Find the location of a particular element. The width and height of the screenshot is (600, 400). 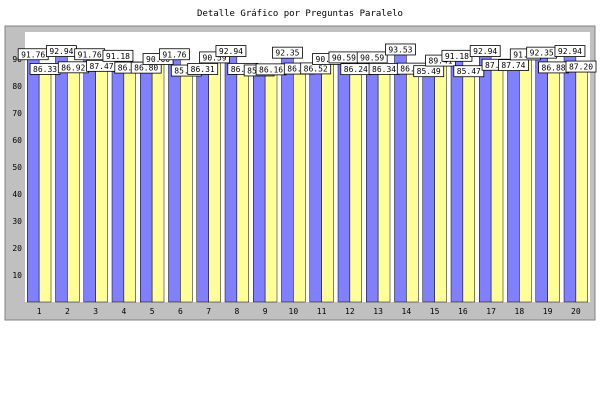

x-tick-label: 19 is located at coordinates (548, 311).